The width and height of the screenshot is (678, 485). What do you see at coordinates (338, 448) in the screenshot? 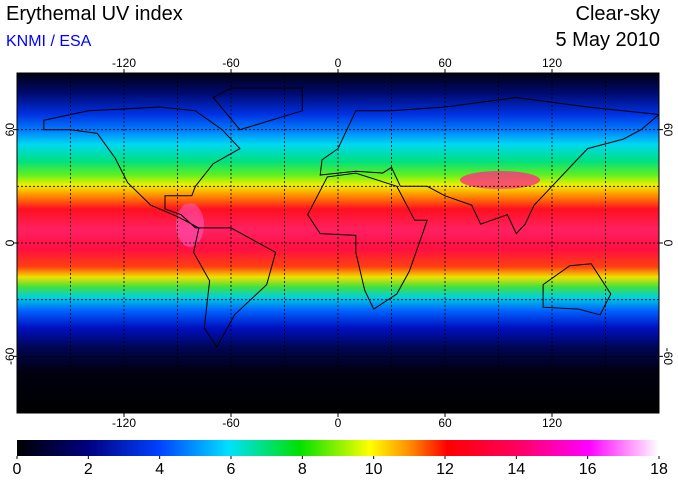
I see `colorbar` at bounding box center [338, 448].